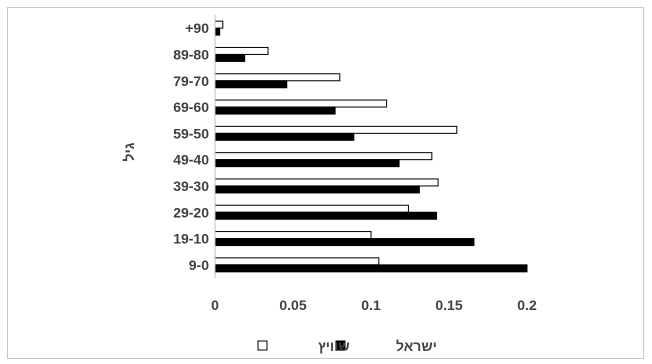 The height and width of the screenshot is (364, 652). I want to click on x-tick-labels: 0 0.05 0.1 0.15 0.2, so click(374, 305).